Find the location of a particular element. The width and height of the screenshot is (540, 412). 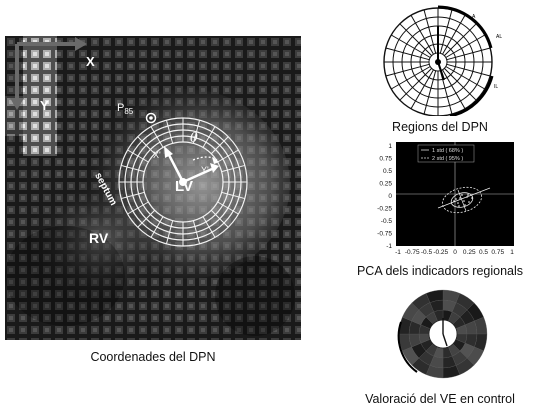

pca-xtick: -0.25 is located at coordinates (440, 252).